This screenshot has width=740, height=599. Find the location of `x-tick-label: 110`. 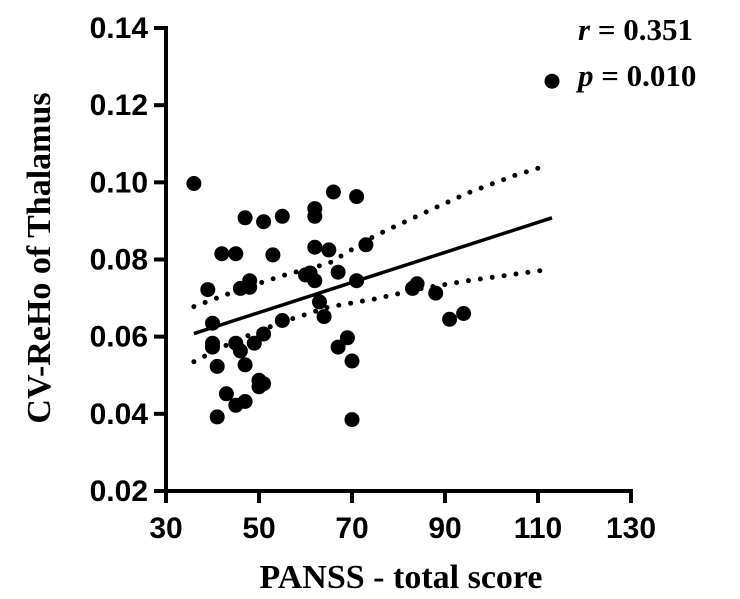

x-tick-label: 110 is located at coordinates (538, 528).